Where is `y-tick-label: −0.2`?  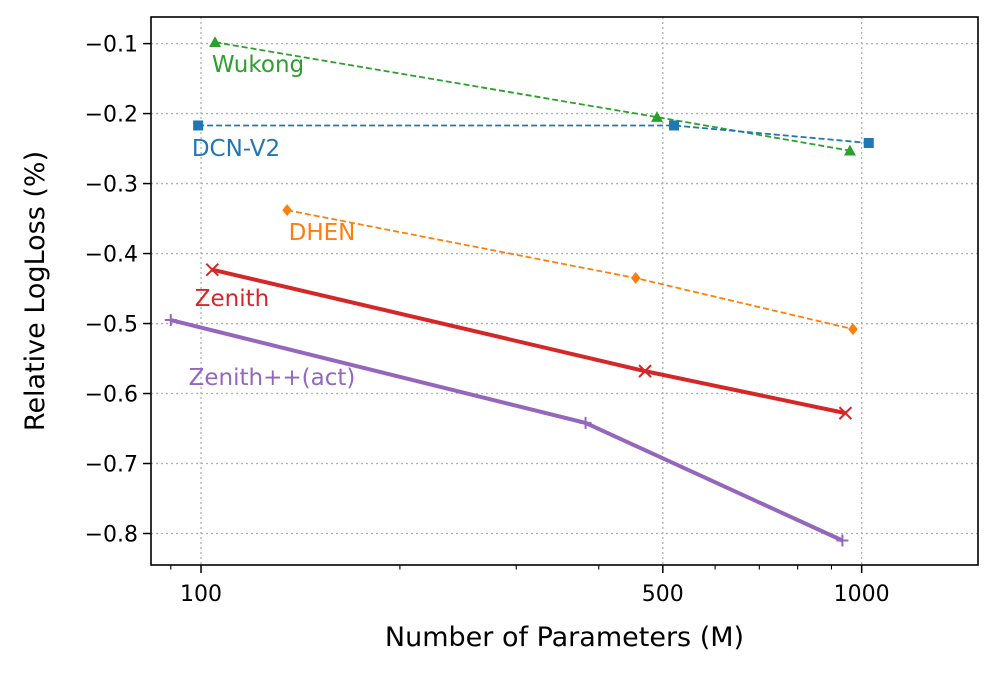 y-tick-label: −0.2 is located at coordinates (111, 115).